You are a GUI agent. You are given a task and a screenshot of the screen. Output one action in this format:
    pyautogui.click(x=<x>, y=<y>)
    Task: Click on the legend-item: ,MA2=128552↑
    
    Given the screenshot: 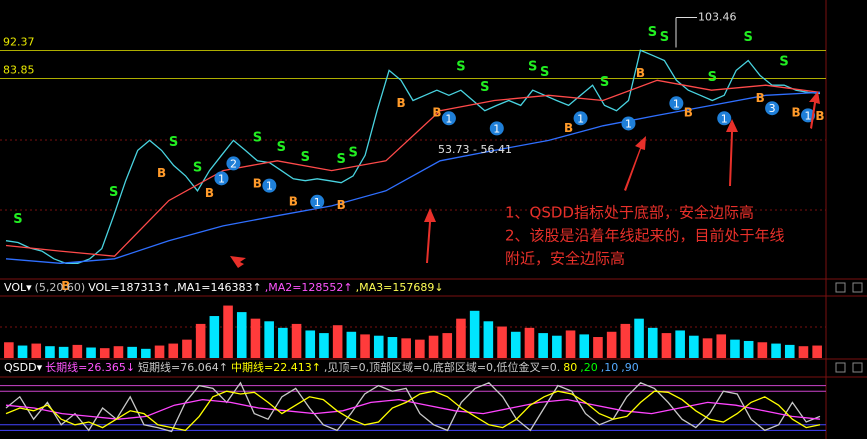 What is the action you would take?
    pyautogui.click(x=309, y=287)
    